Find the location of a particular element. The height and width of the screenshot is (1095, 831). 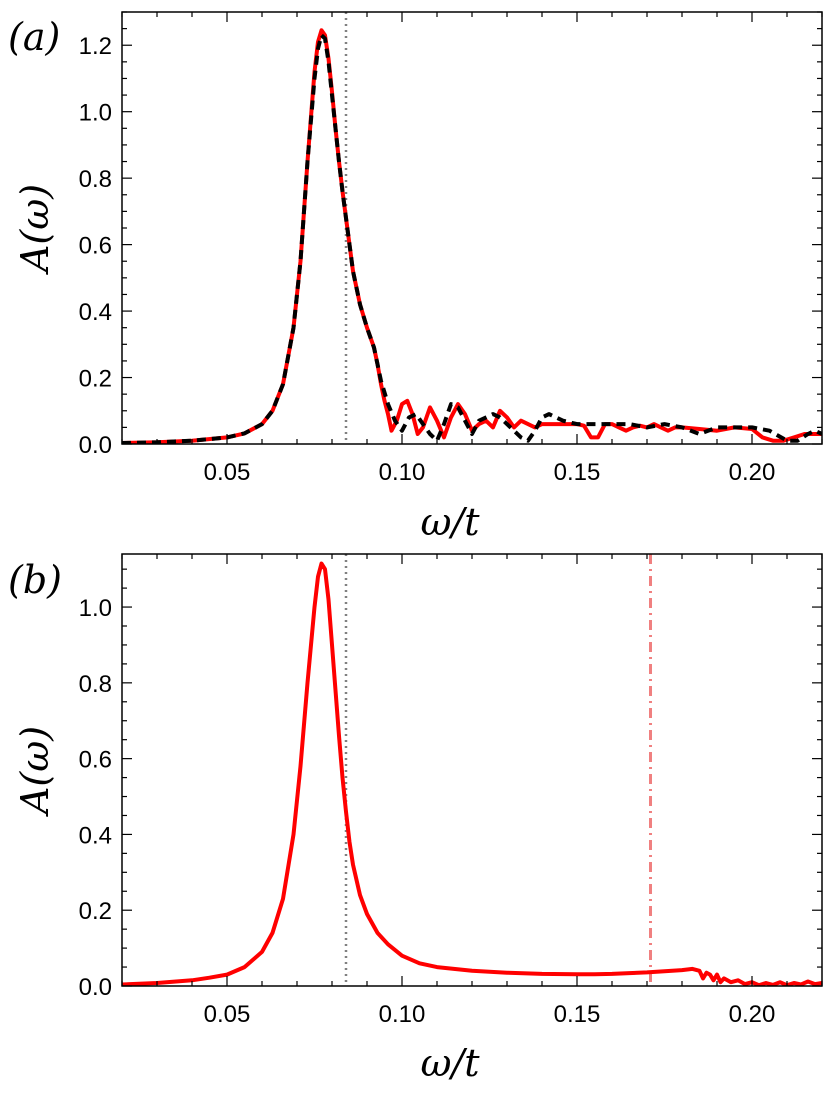

panel-b-xlabel: ω/t is located at coordinates (450, 1063).